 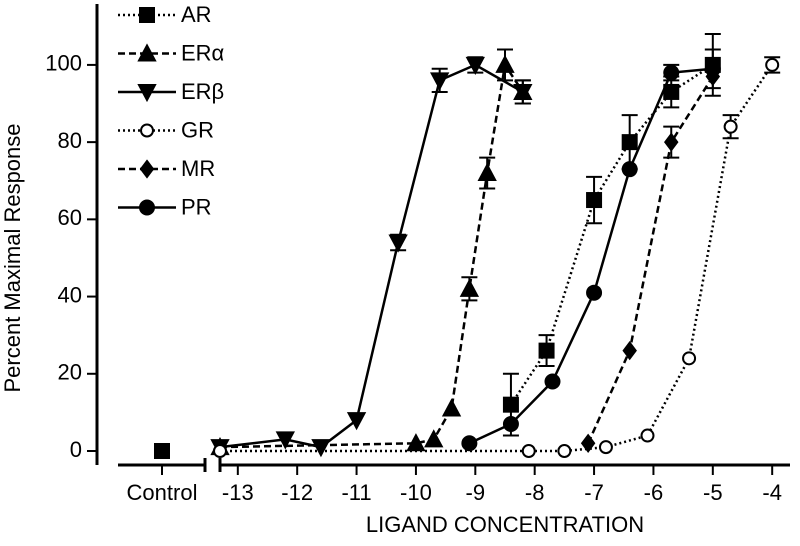 What do you see at coordinates (416, 492) in the screenshot?
I see `x-tick-label: -10` at bounding box center [416, 492].